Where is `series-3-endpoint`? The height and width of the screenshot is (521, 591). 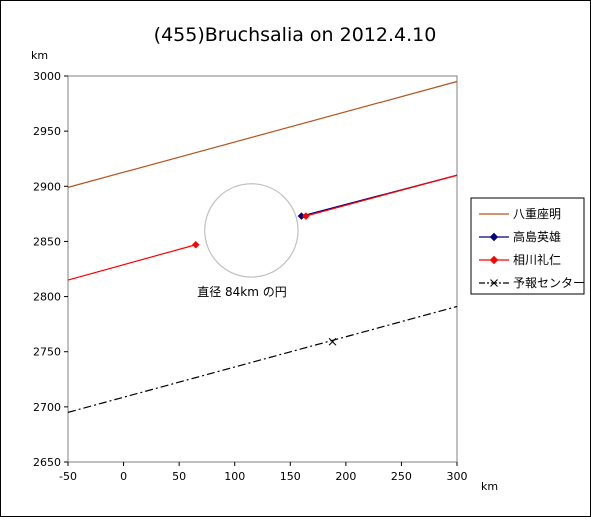
series-3-endpoint is located at coordinates (195, 244).